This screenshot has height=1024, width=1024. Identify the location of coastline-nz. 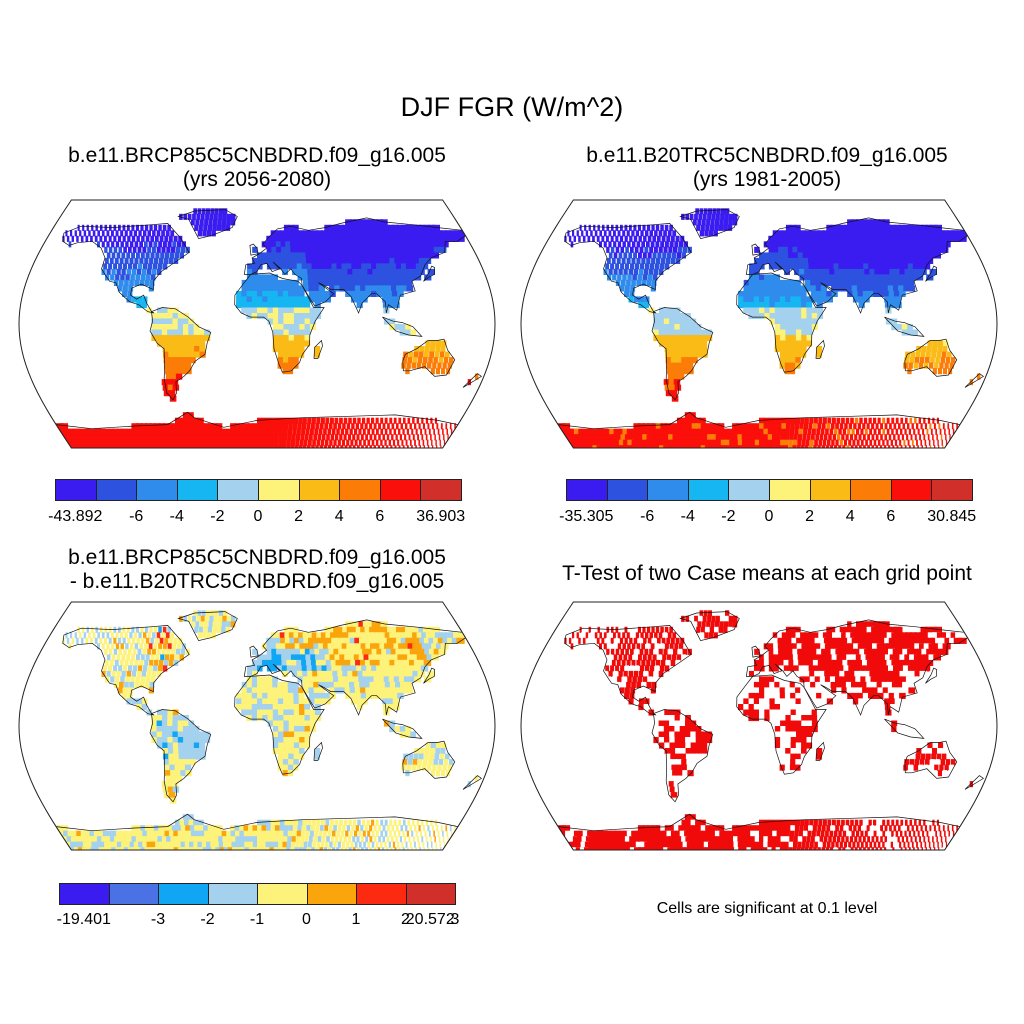
(974, 381).